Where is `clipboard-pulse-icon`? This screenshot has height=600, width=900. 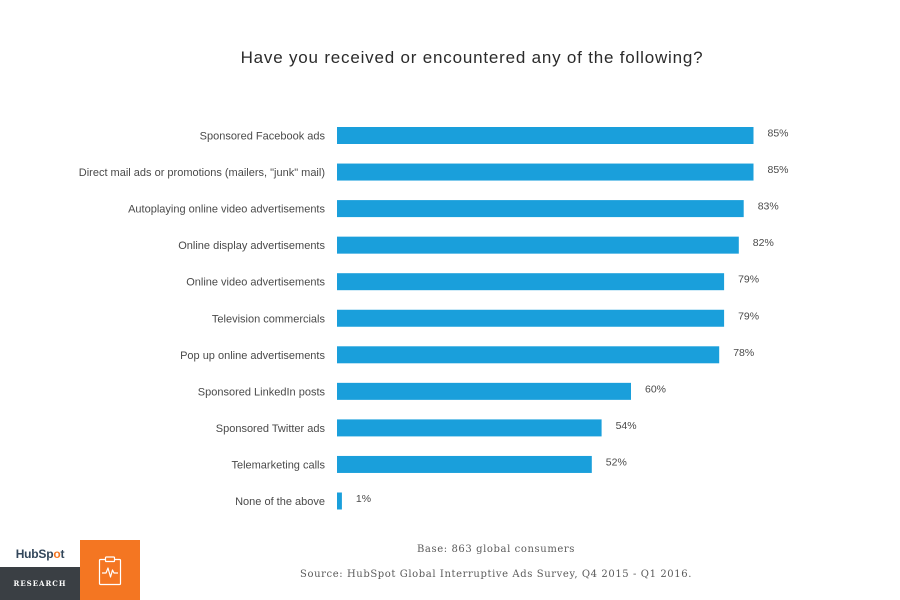
clipboard-pulse-icon is located at coordinates (110, 571).